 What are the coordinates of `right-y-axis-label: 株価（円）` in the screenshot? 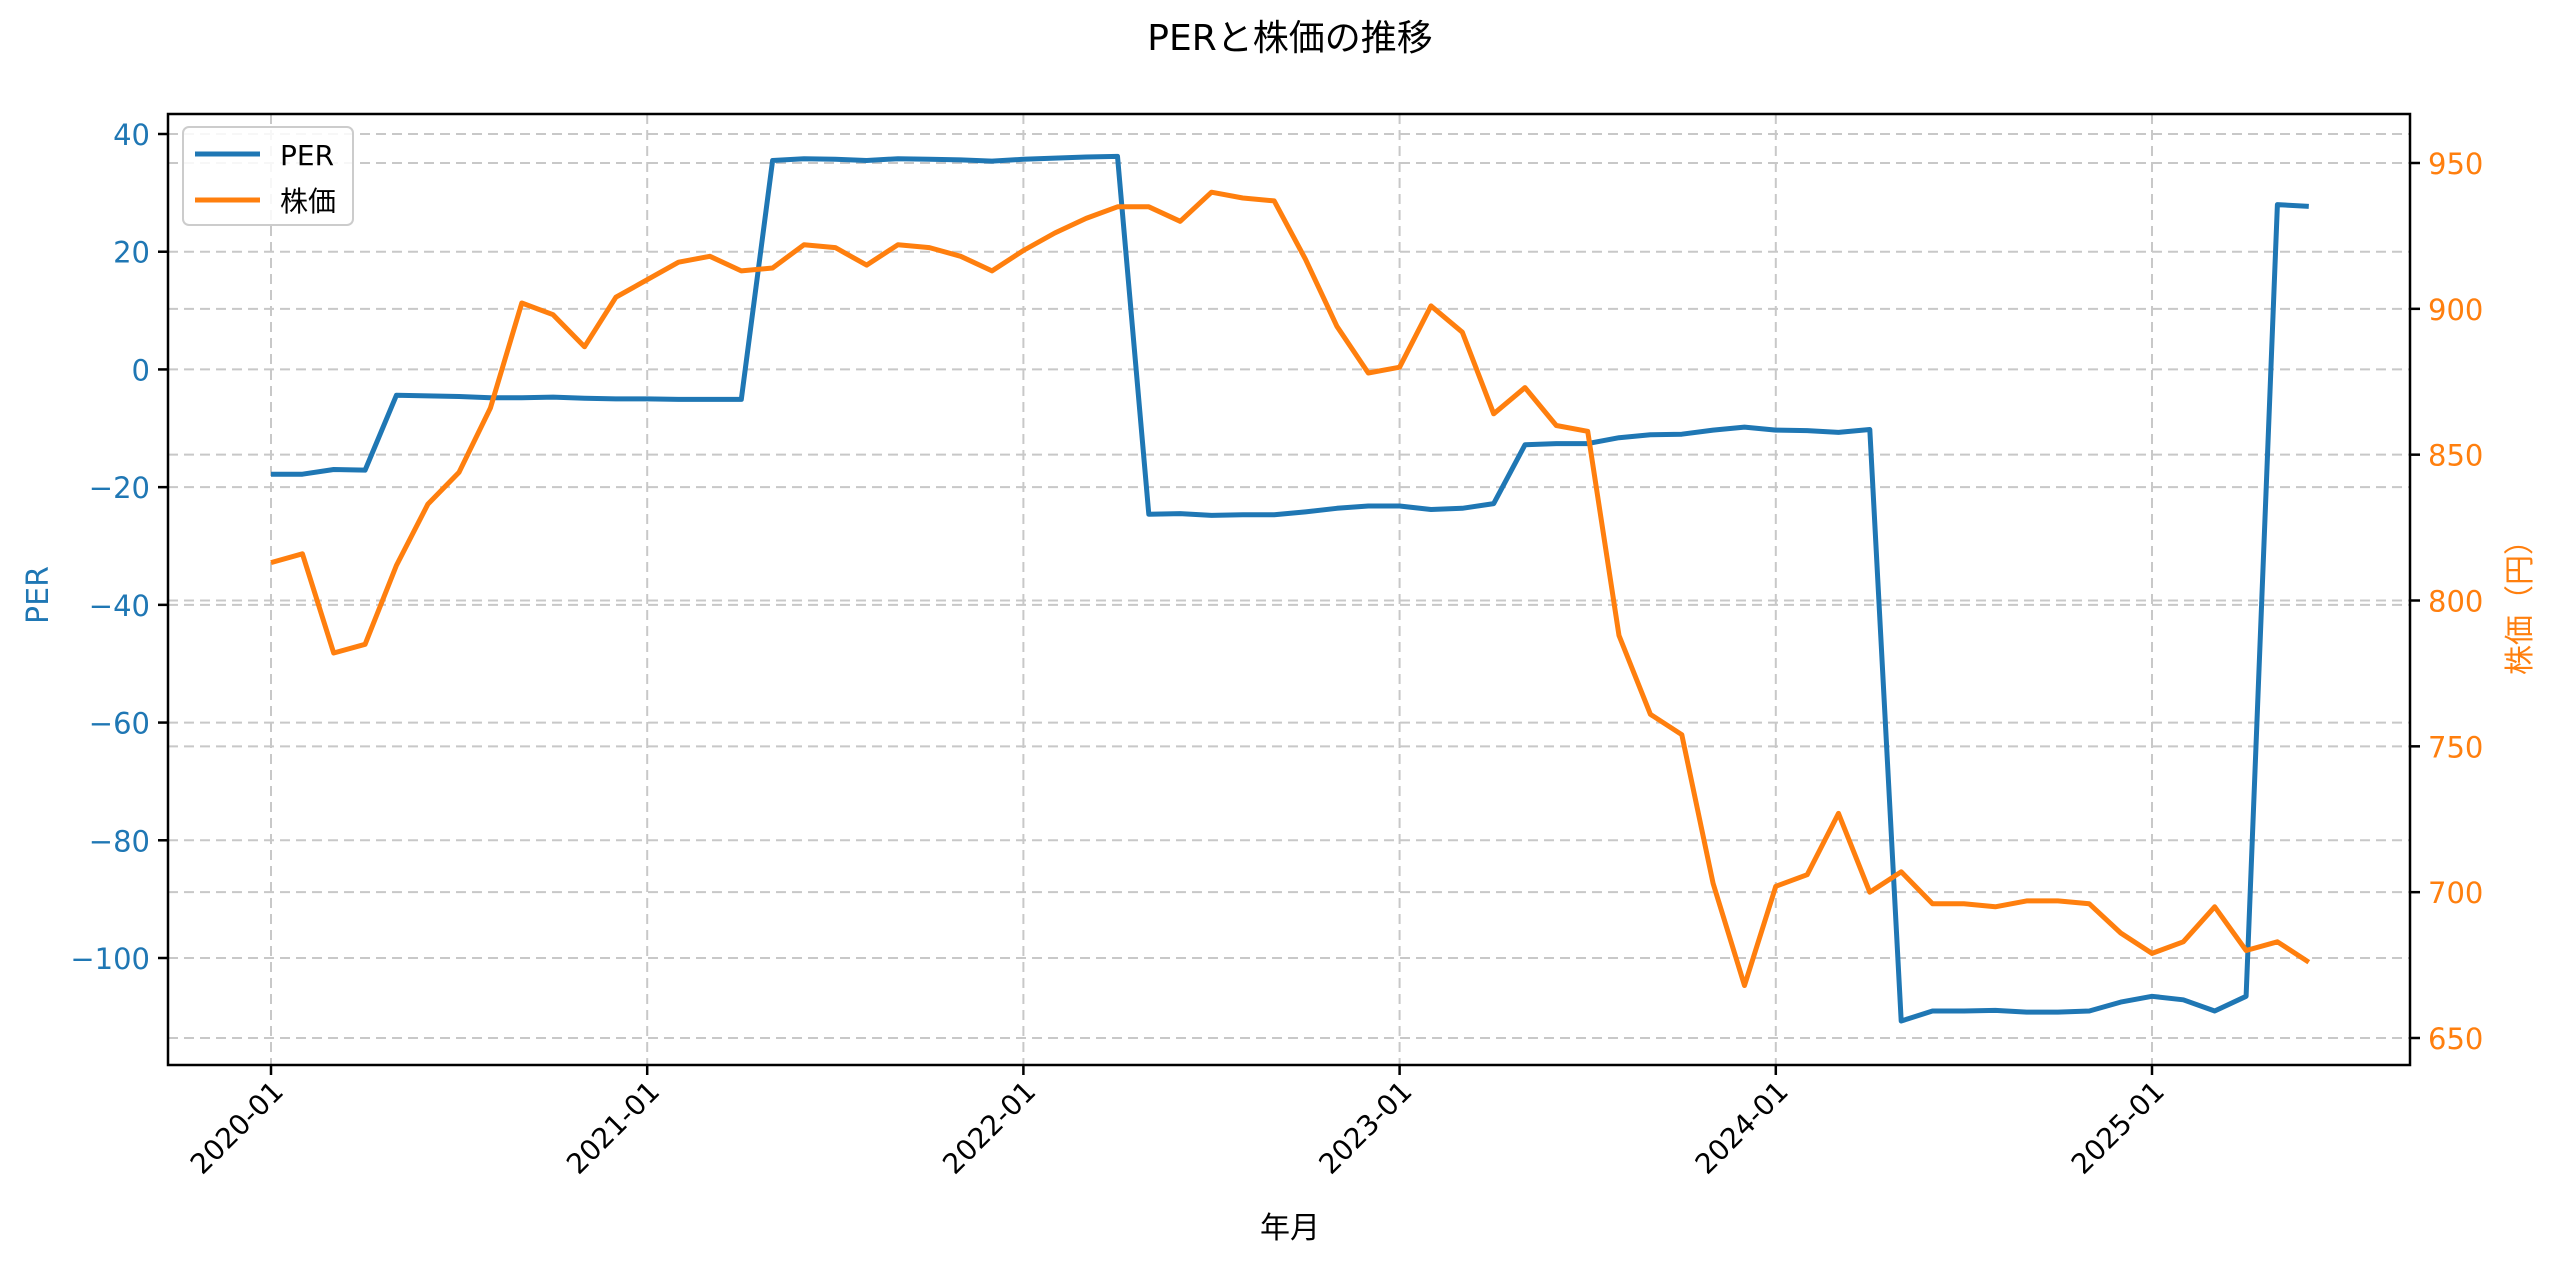 It's located at (2520, 600).